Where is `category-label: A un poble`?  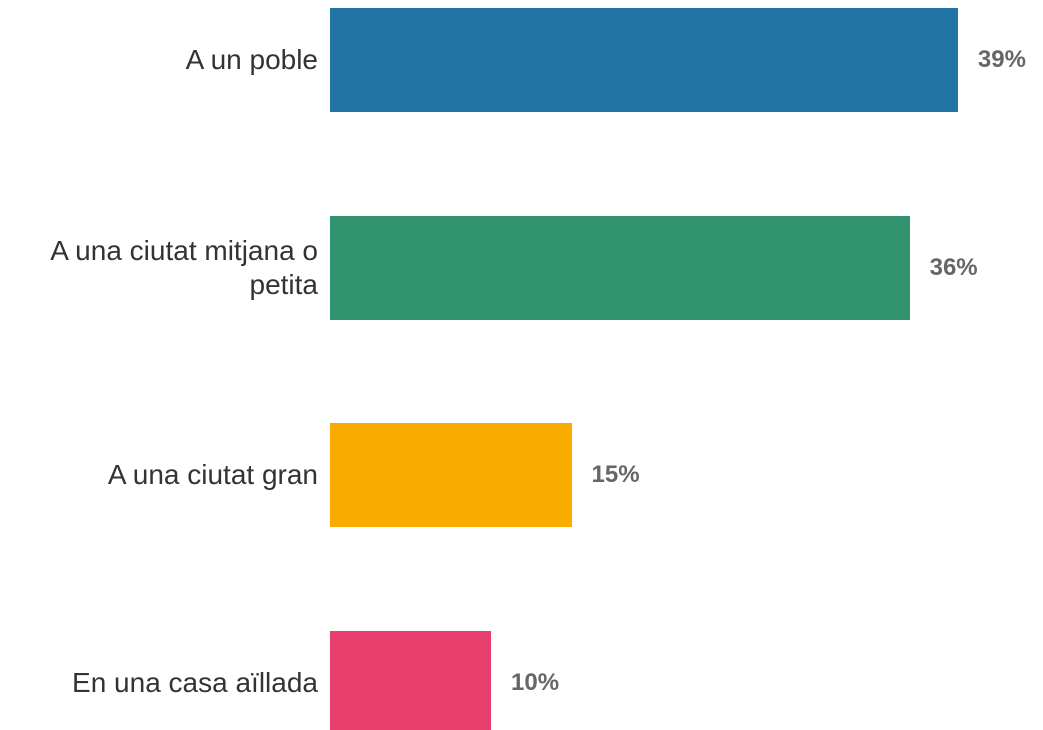 category-label: A un poble is located at coordinates (251, 59).